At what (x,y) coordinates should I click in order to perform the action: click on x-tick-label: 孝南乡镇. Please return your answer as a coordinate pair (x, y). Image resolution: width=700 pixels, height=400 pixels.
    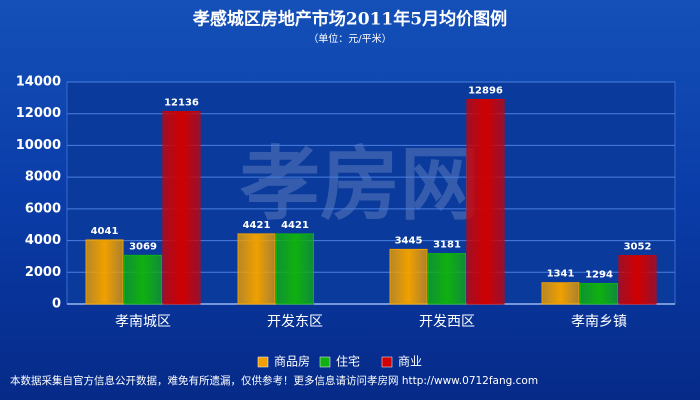
    Looking at the image, I should click on (599, 322).